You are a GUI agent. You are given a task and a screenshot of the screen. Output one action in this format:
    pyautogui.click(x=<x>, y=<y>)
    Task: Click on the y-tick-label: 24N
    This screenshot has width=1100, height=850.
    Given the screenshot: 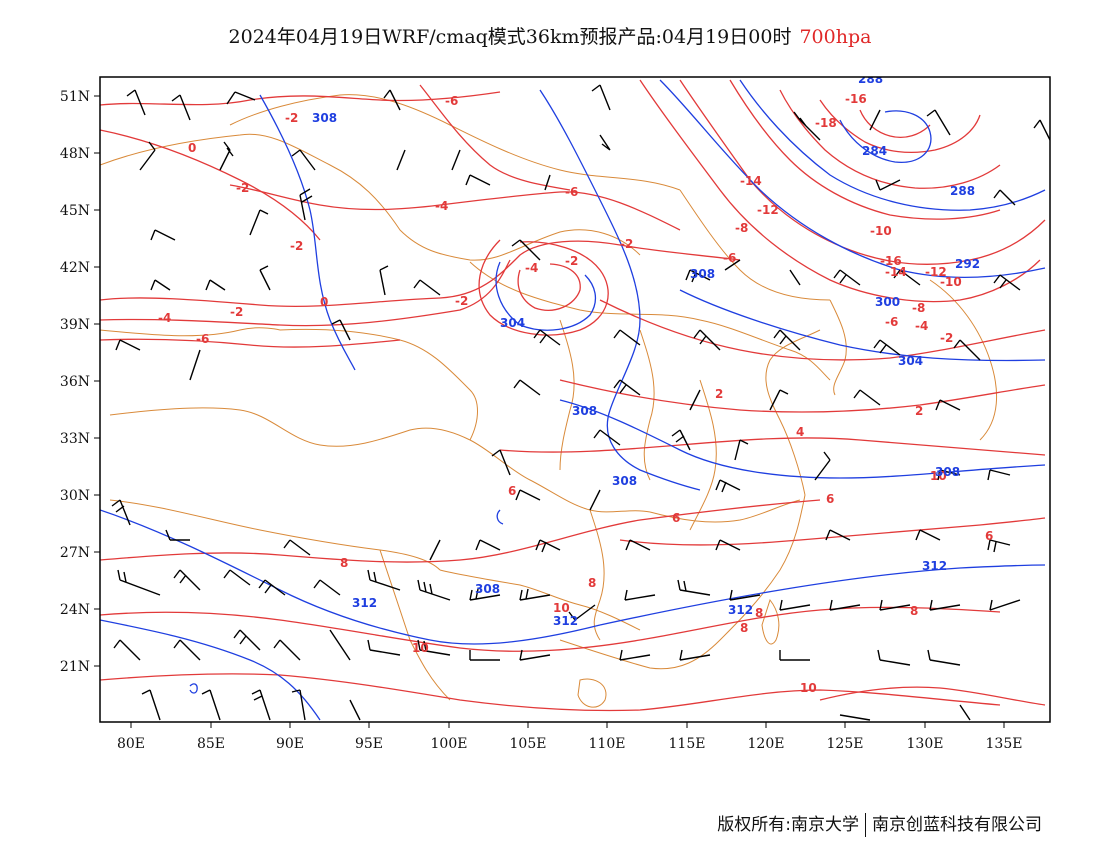 What is the action you would take?
    pyautogui.click(x=75, y=610)
    